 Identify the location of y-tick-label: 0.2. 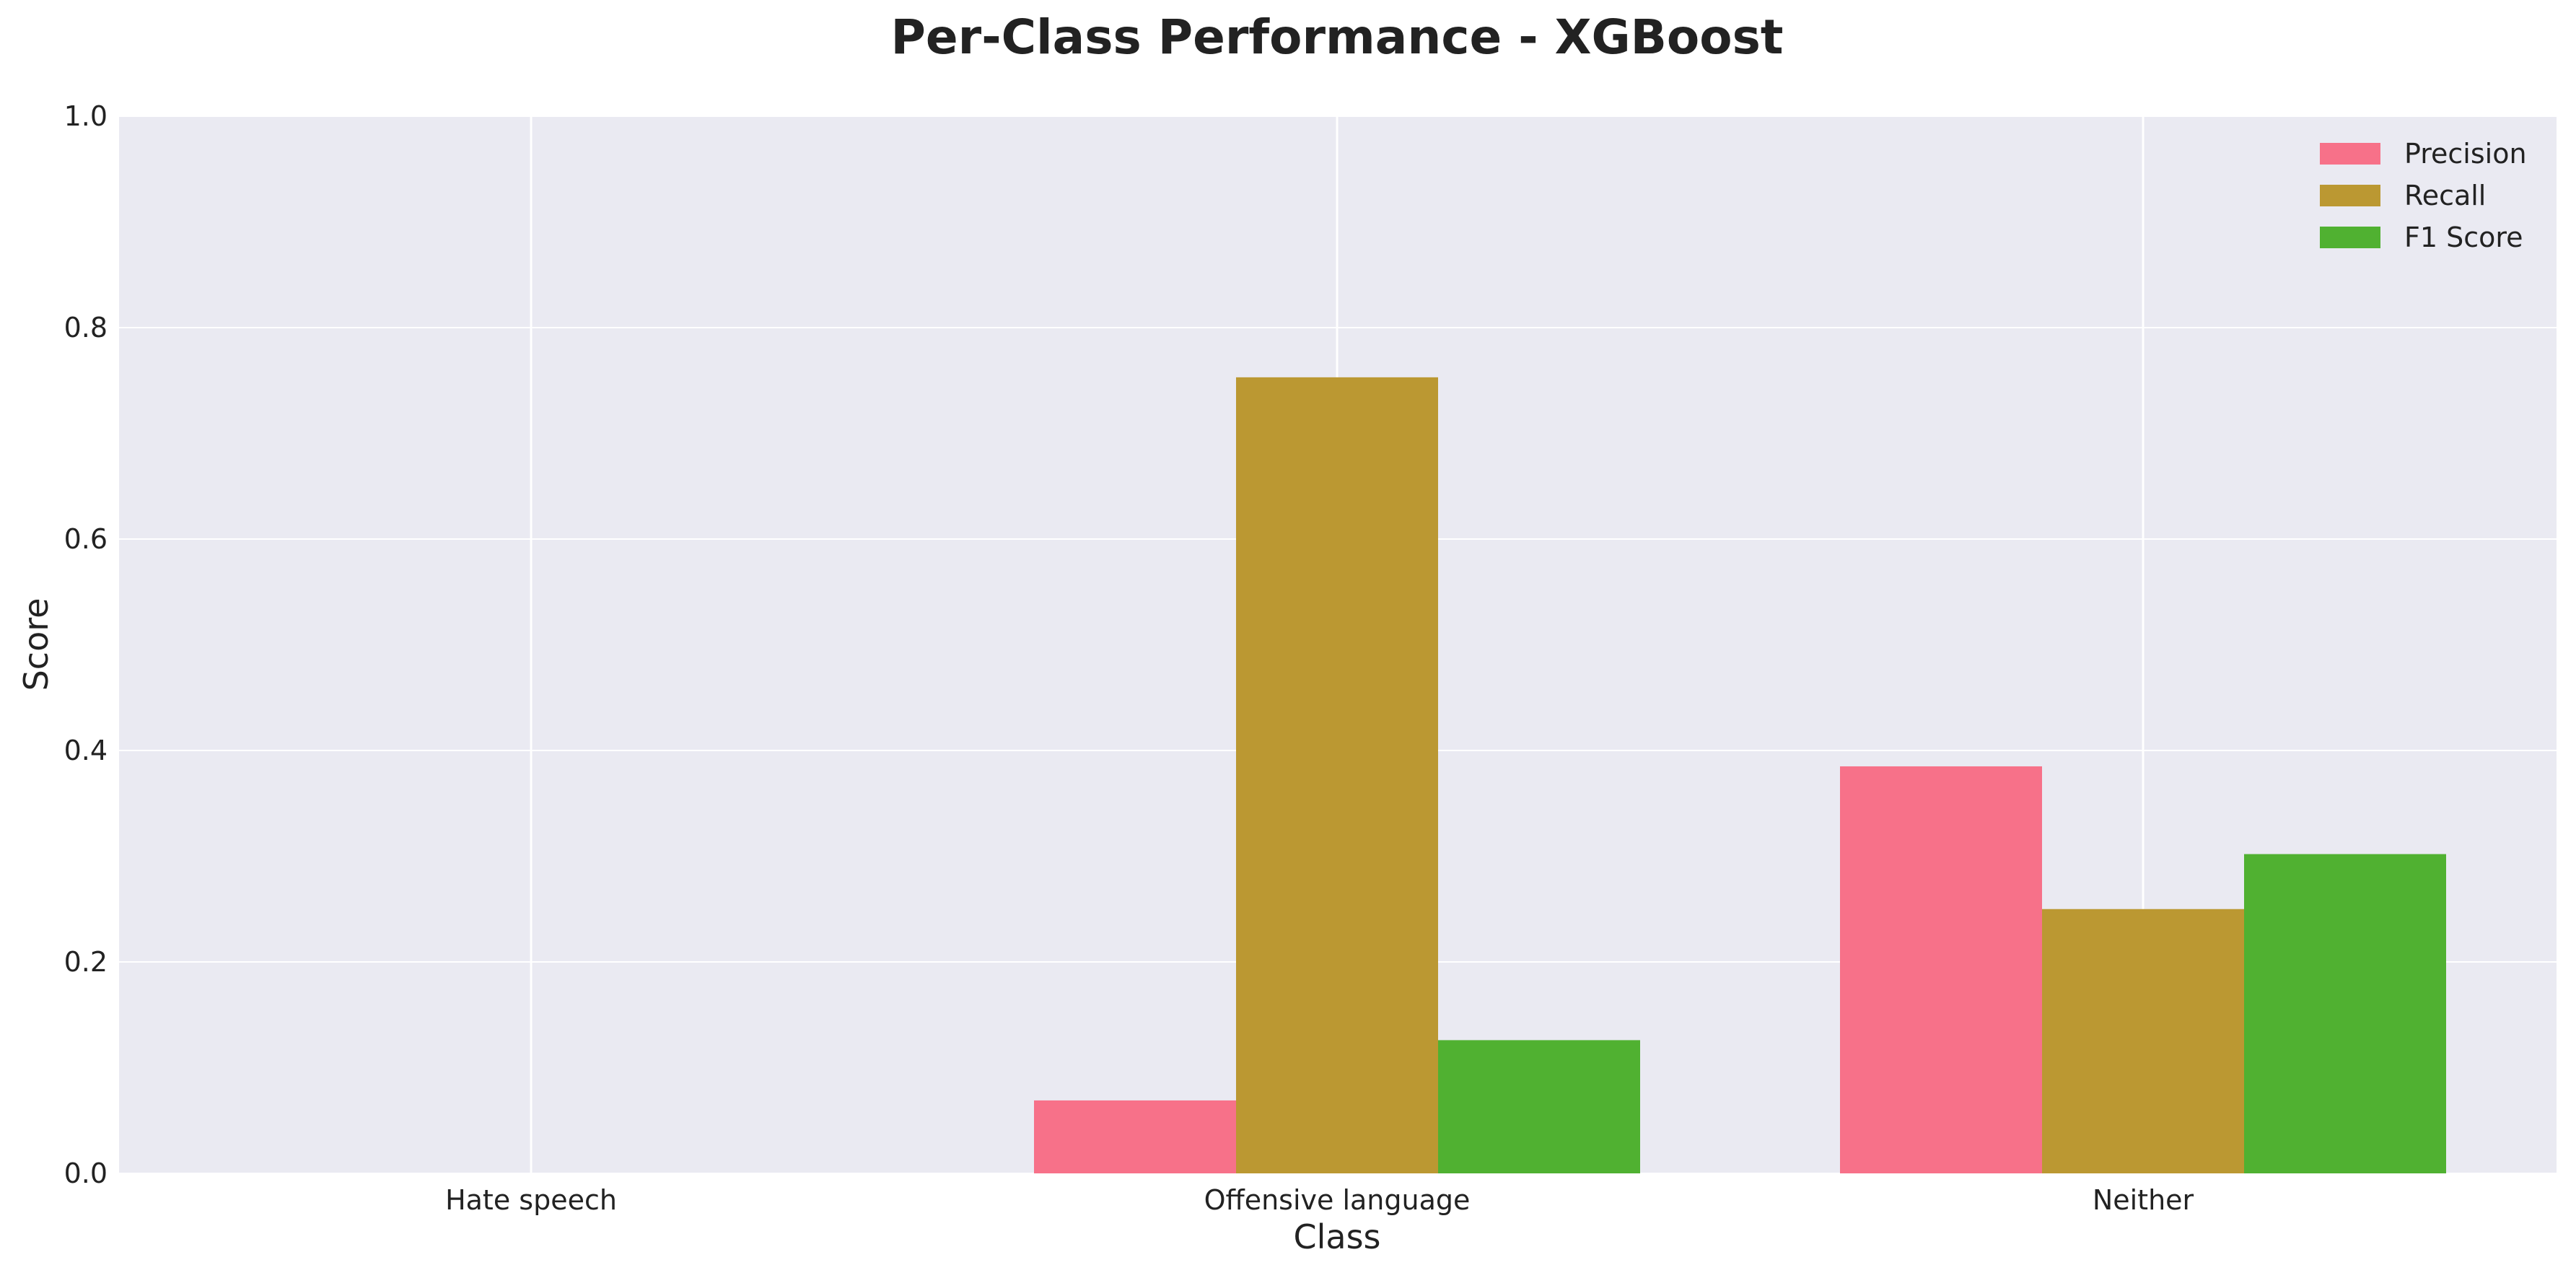
(86, 962).